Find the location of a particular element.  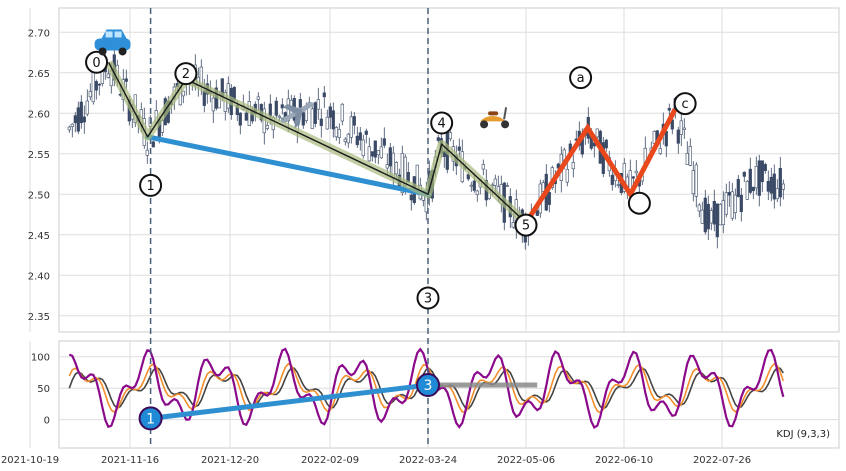

wave-label-text: 1 is located at coordinates (150, 186).